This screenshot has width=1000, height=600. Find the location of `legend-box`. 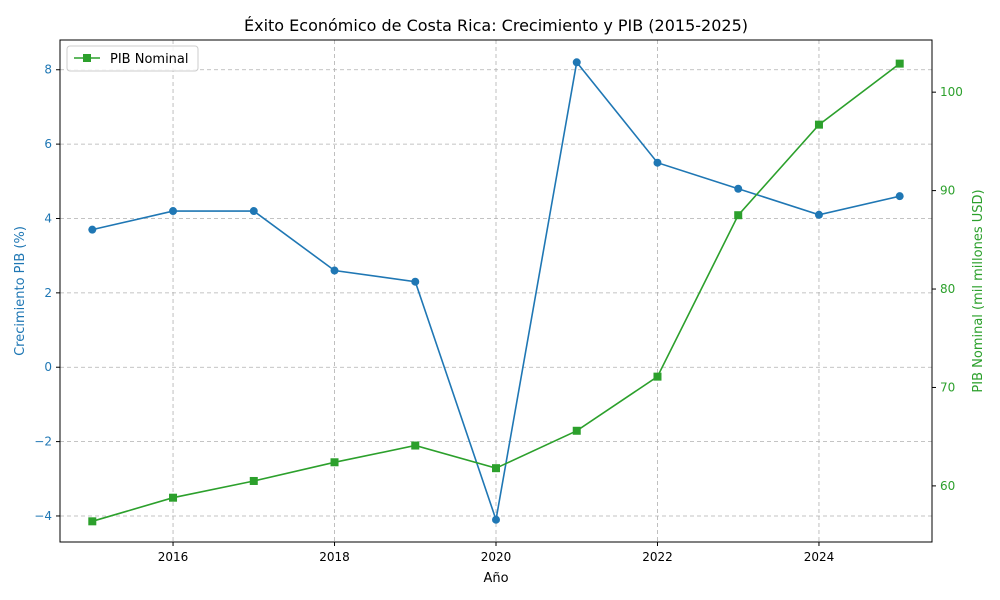

legend-box is located at coordinates (132, 58).